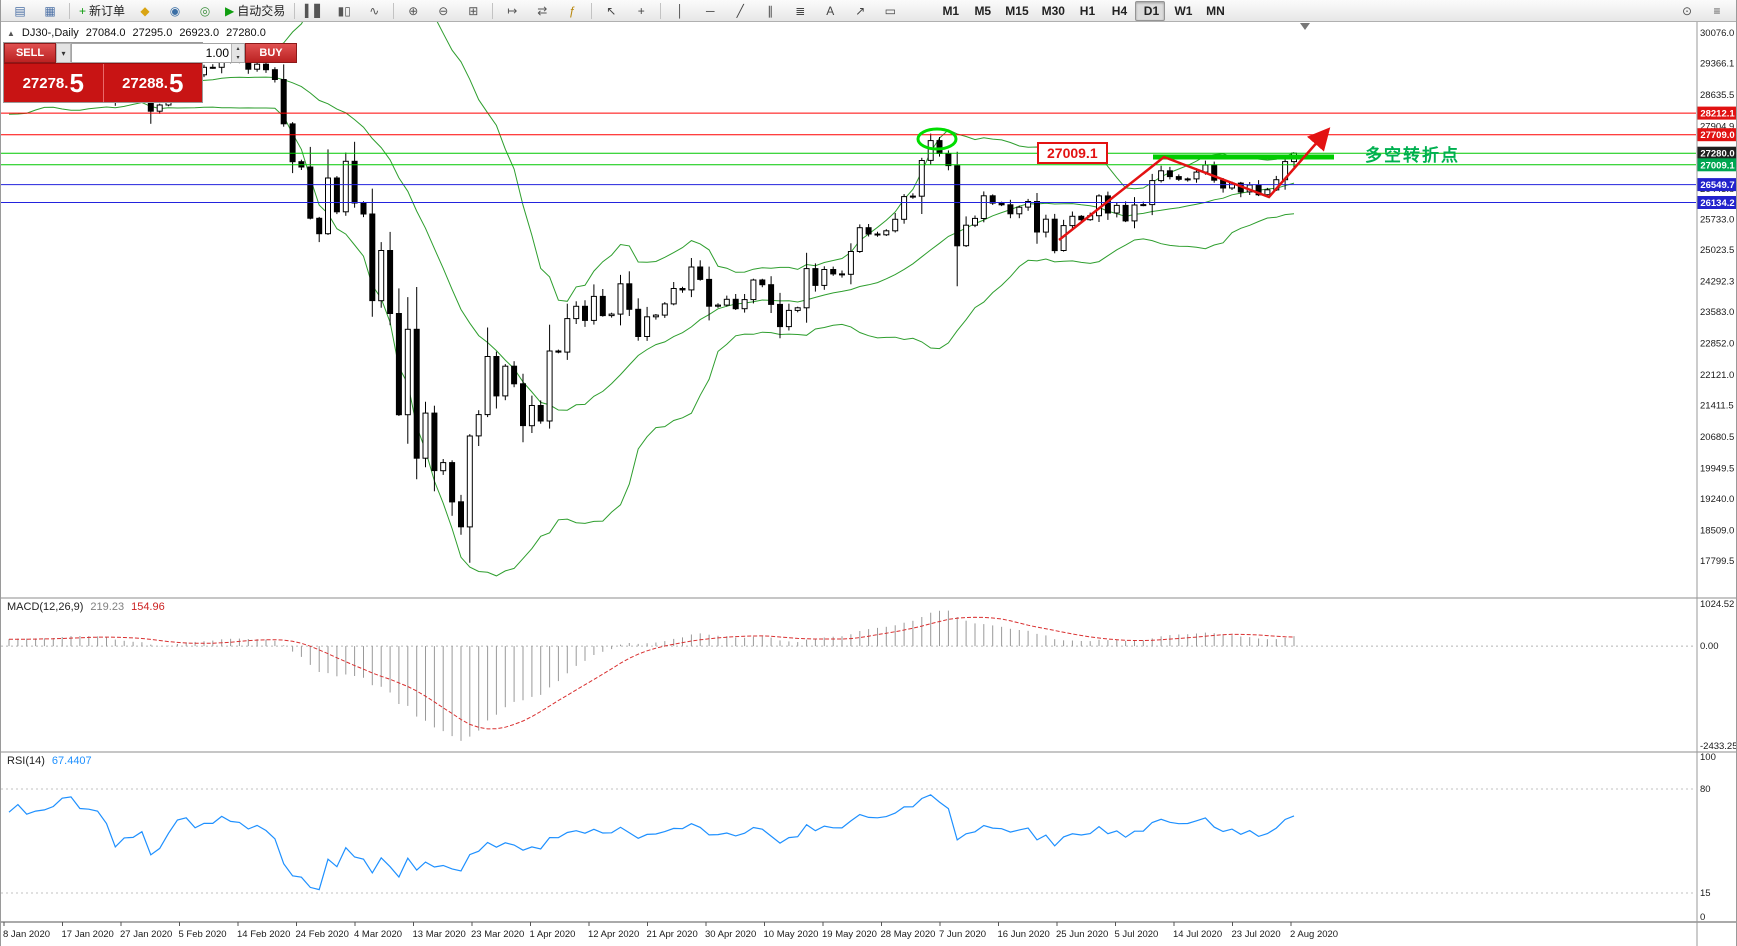 The image size is (1737, 946). What do you see at coordinates (30, 53) in the screenshot?
I see `sell-button: SELL` at bounding box center [30, 53].